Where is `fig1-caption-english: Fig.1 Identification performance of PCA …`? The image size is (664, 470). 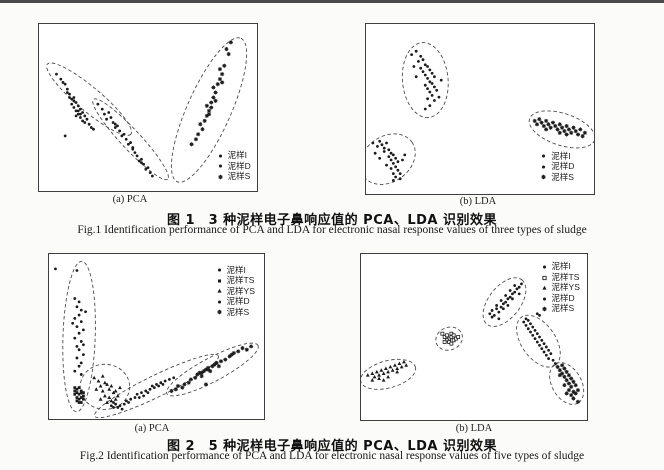 fig1-caption-english: Fig.1 Identification performance of PCA … is located at coordinates (332, 230).